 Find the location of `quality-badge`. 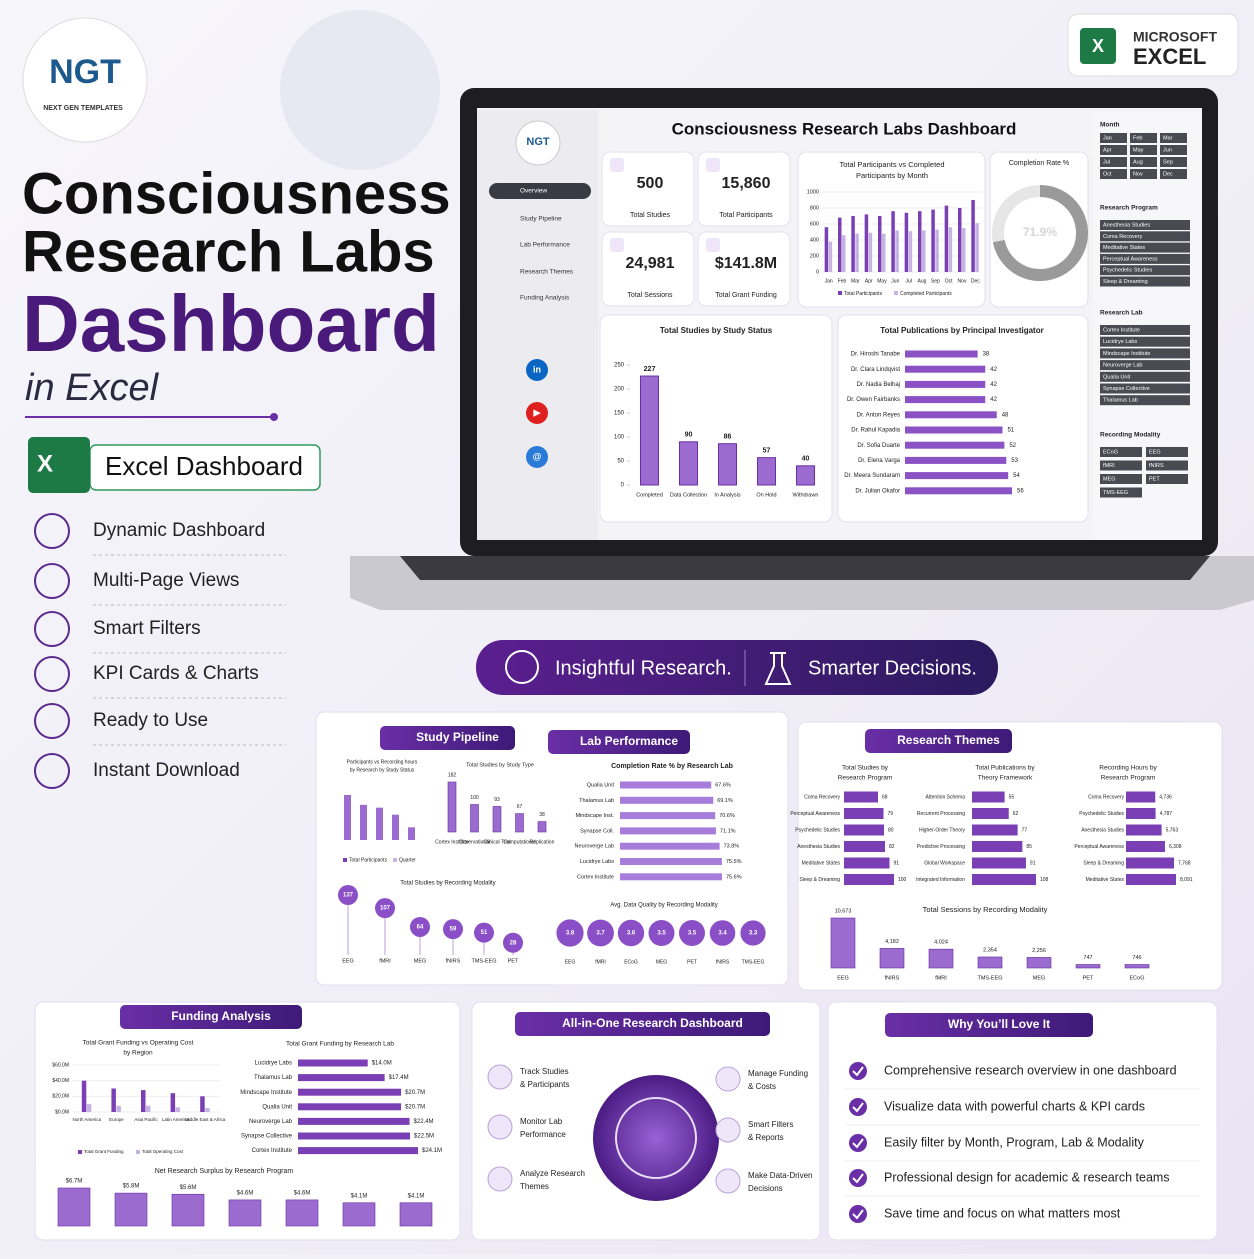

quality-badge is located at coordinates (631, 933).